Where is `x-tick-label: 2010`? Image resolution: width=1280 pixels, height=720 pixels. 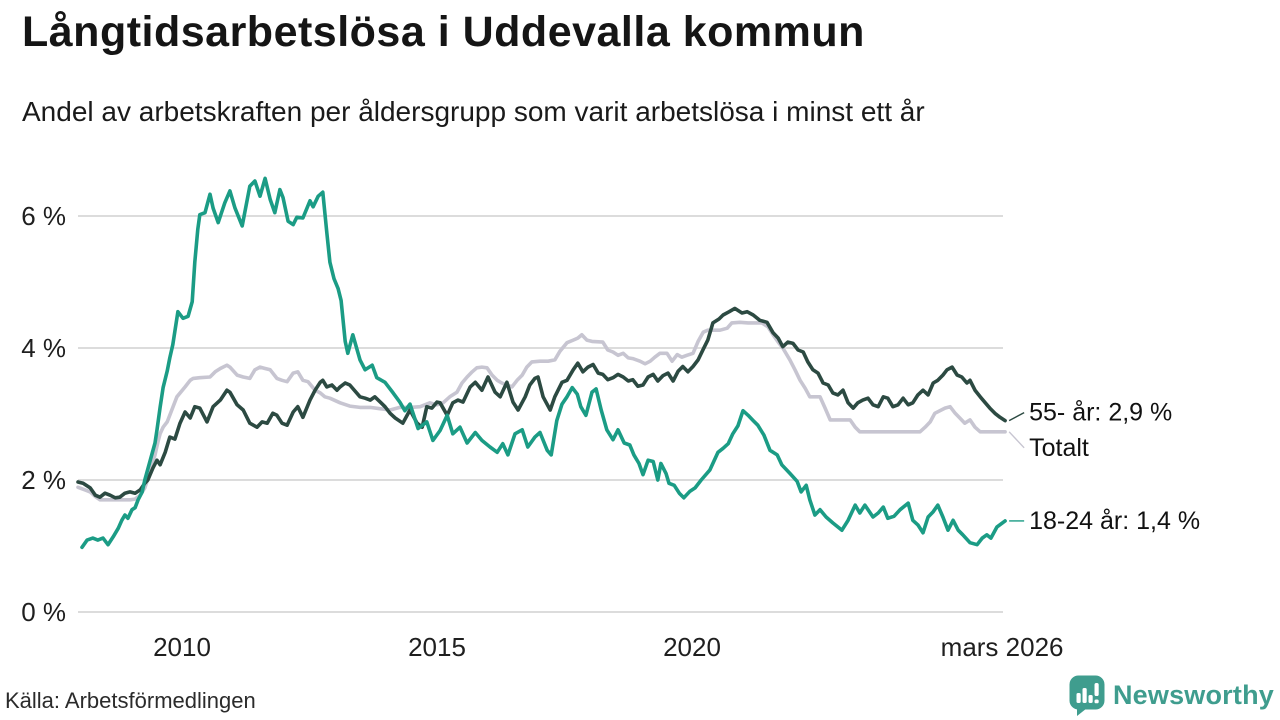
x-tick-label: 2010 is located at coordinates (182, 647).